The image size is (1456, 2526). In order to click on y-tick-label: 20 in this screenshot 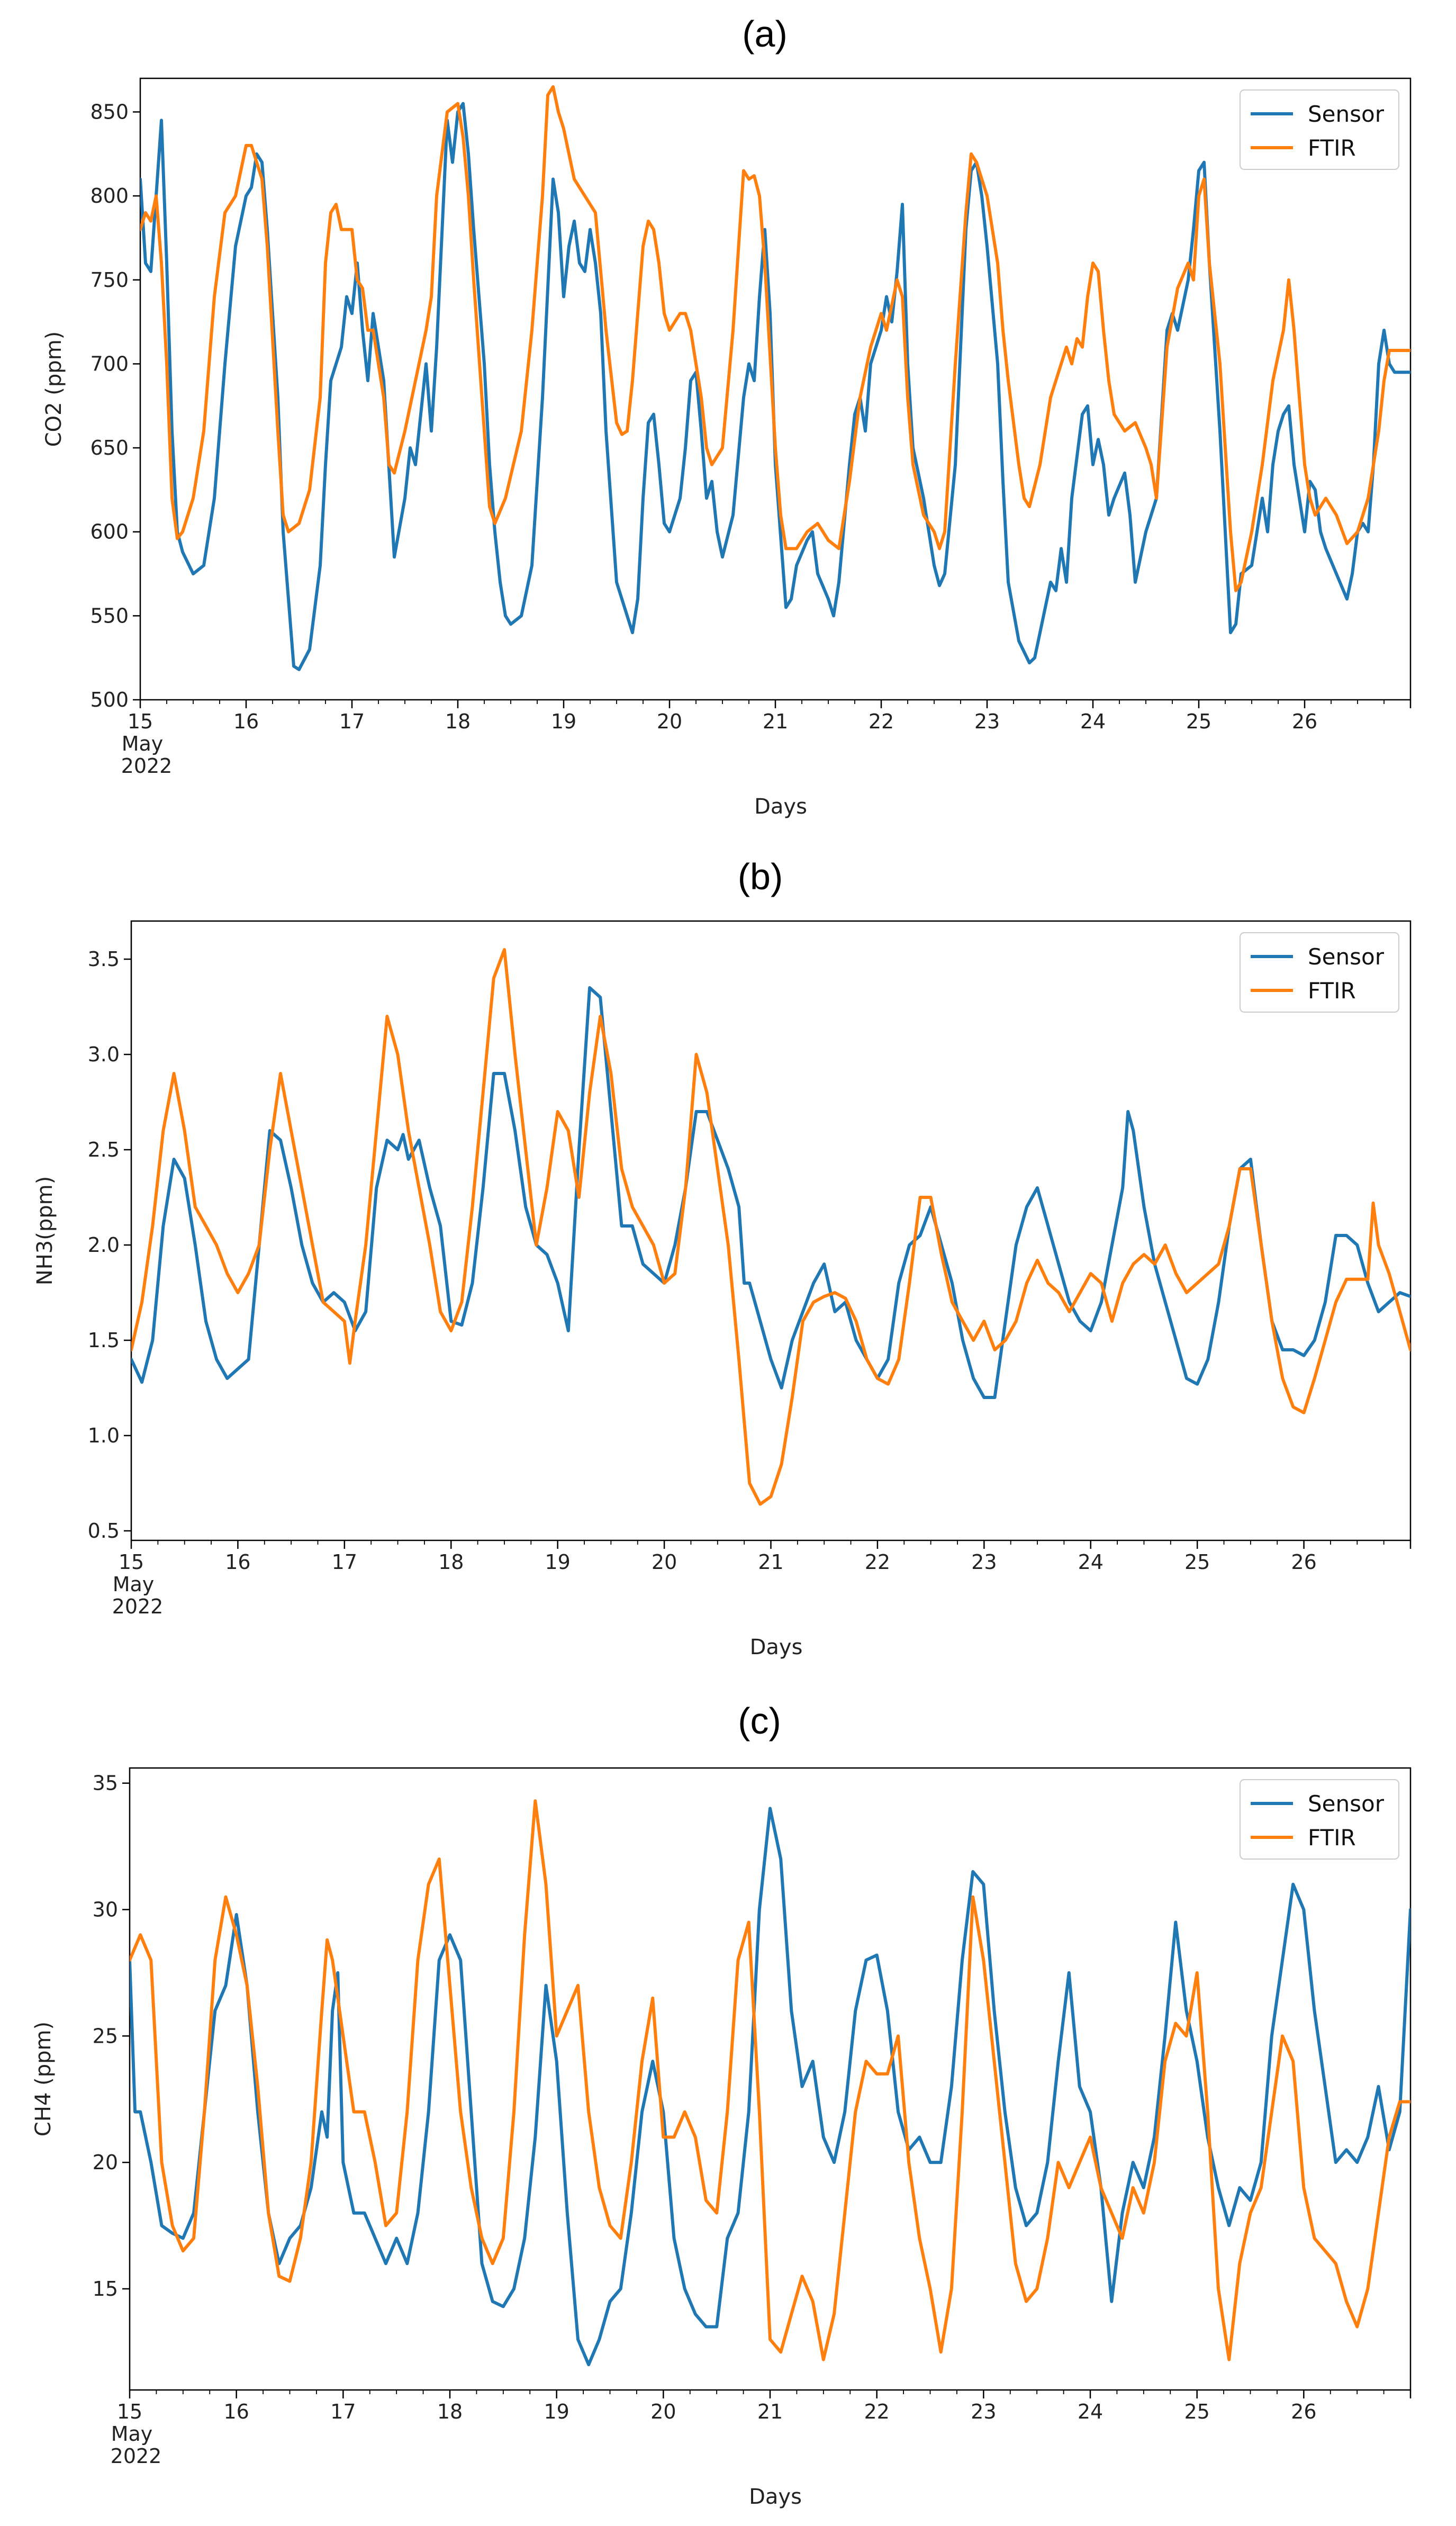, I will do `click(105, 2162)`.